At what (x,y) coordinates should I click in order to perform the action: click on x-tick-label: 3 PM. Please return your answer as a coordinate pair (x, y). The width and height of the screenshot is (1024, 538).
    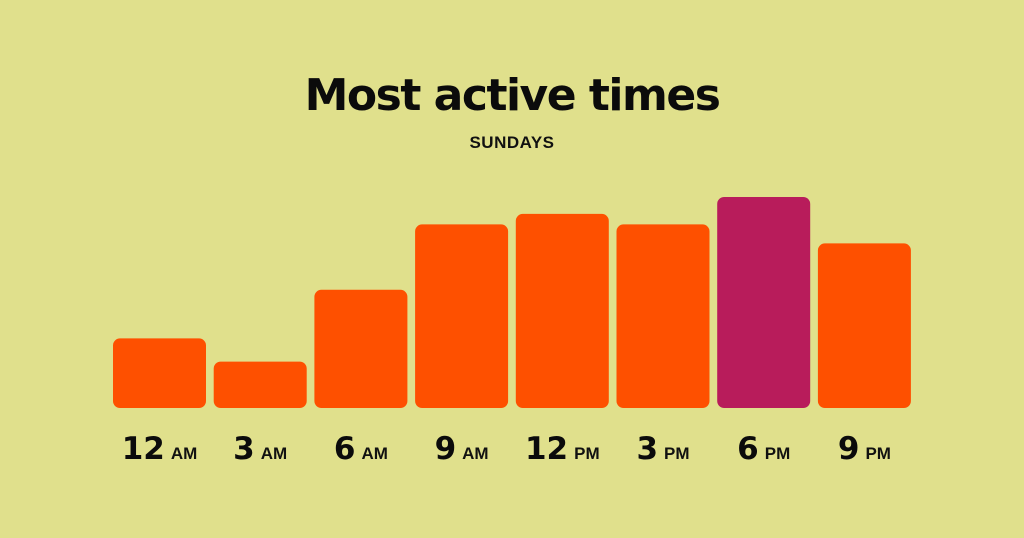
    Looking at the image, I should click on (662, 449).